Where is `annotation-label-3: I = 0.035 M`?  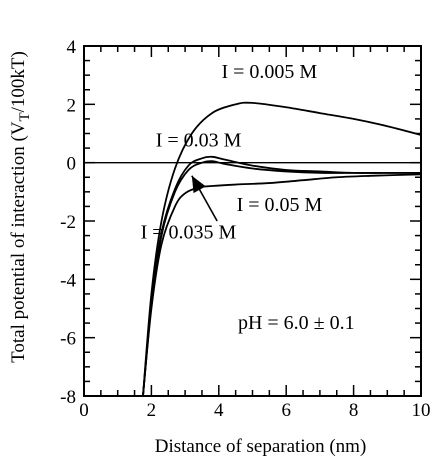 annotation-label-3: I = 0.035 M is located at coordinates (189, 233).